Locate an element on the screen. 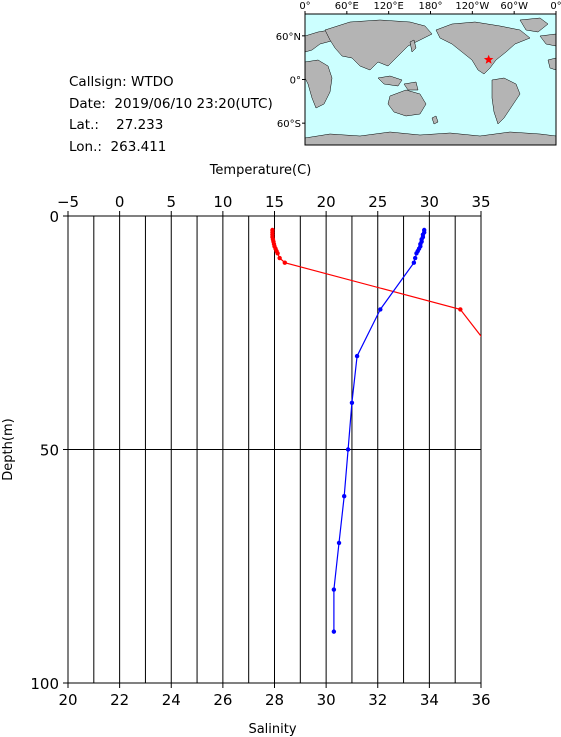  map-lat-label: 60°S is located at coordinates (289, 124).